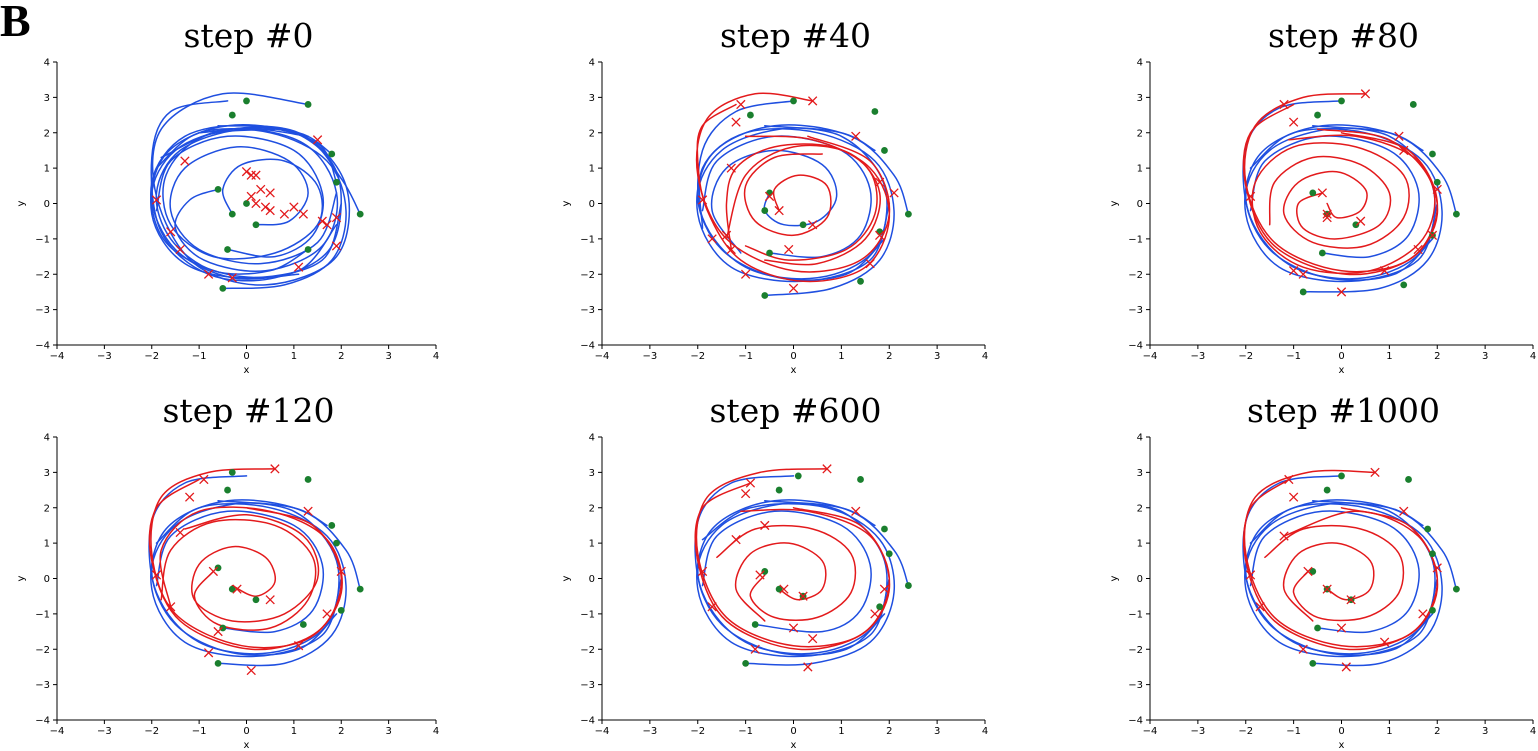 The height and width of the screenshot is (751, 1538). What do you see at coordinates (1485, 356) in the screenshot?
I see `x-tick-label: 3` at bounding box center [1485, 356].